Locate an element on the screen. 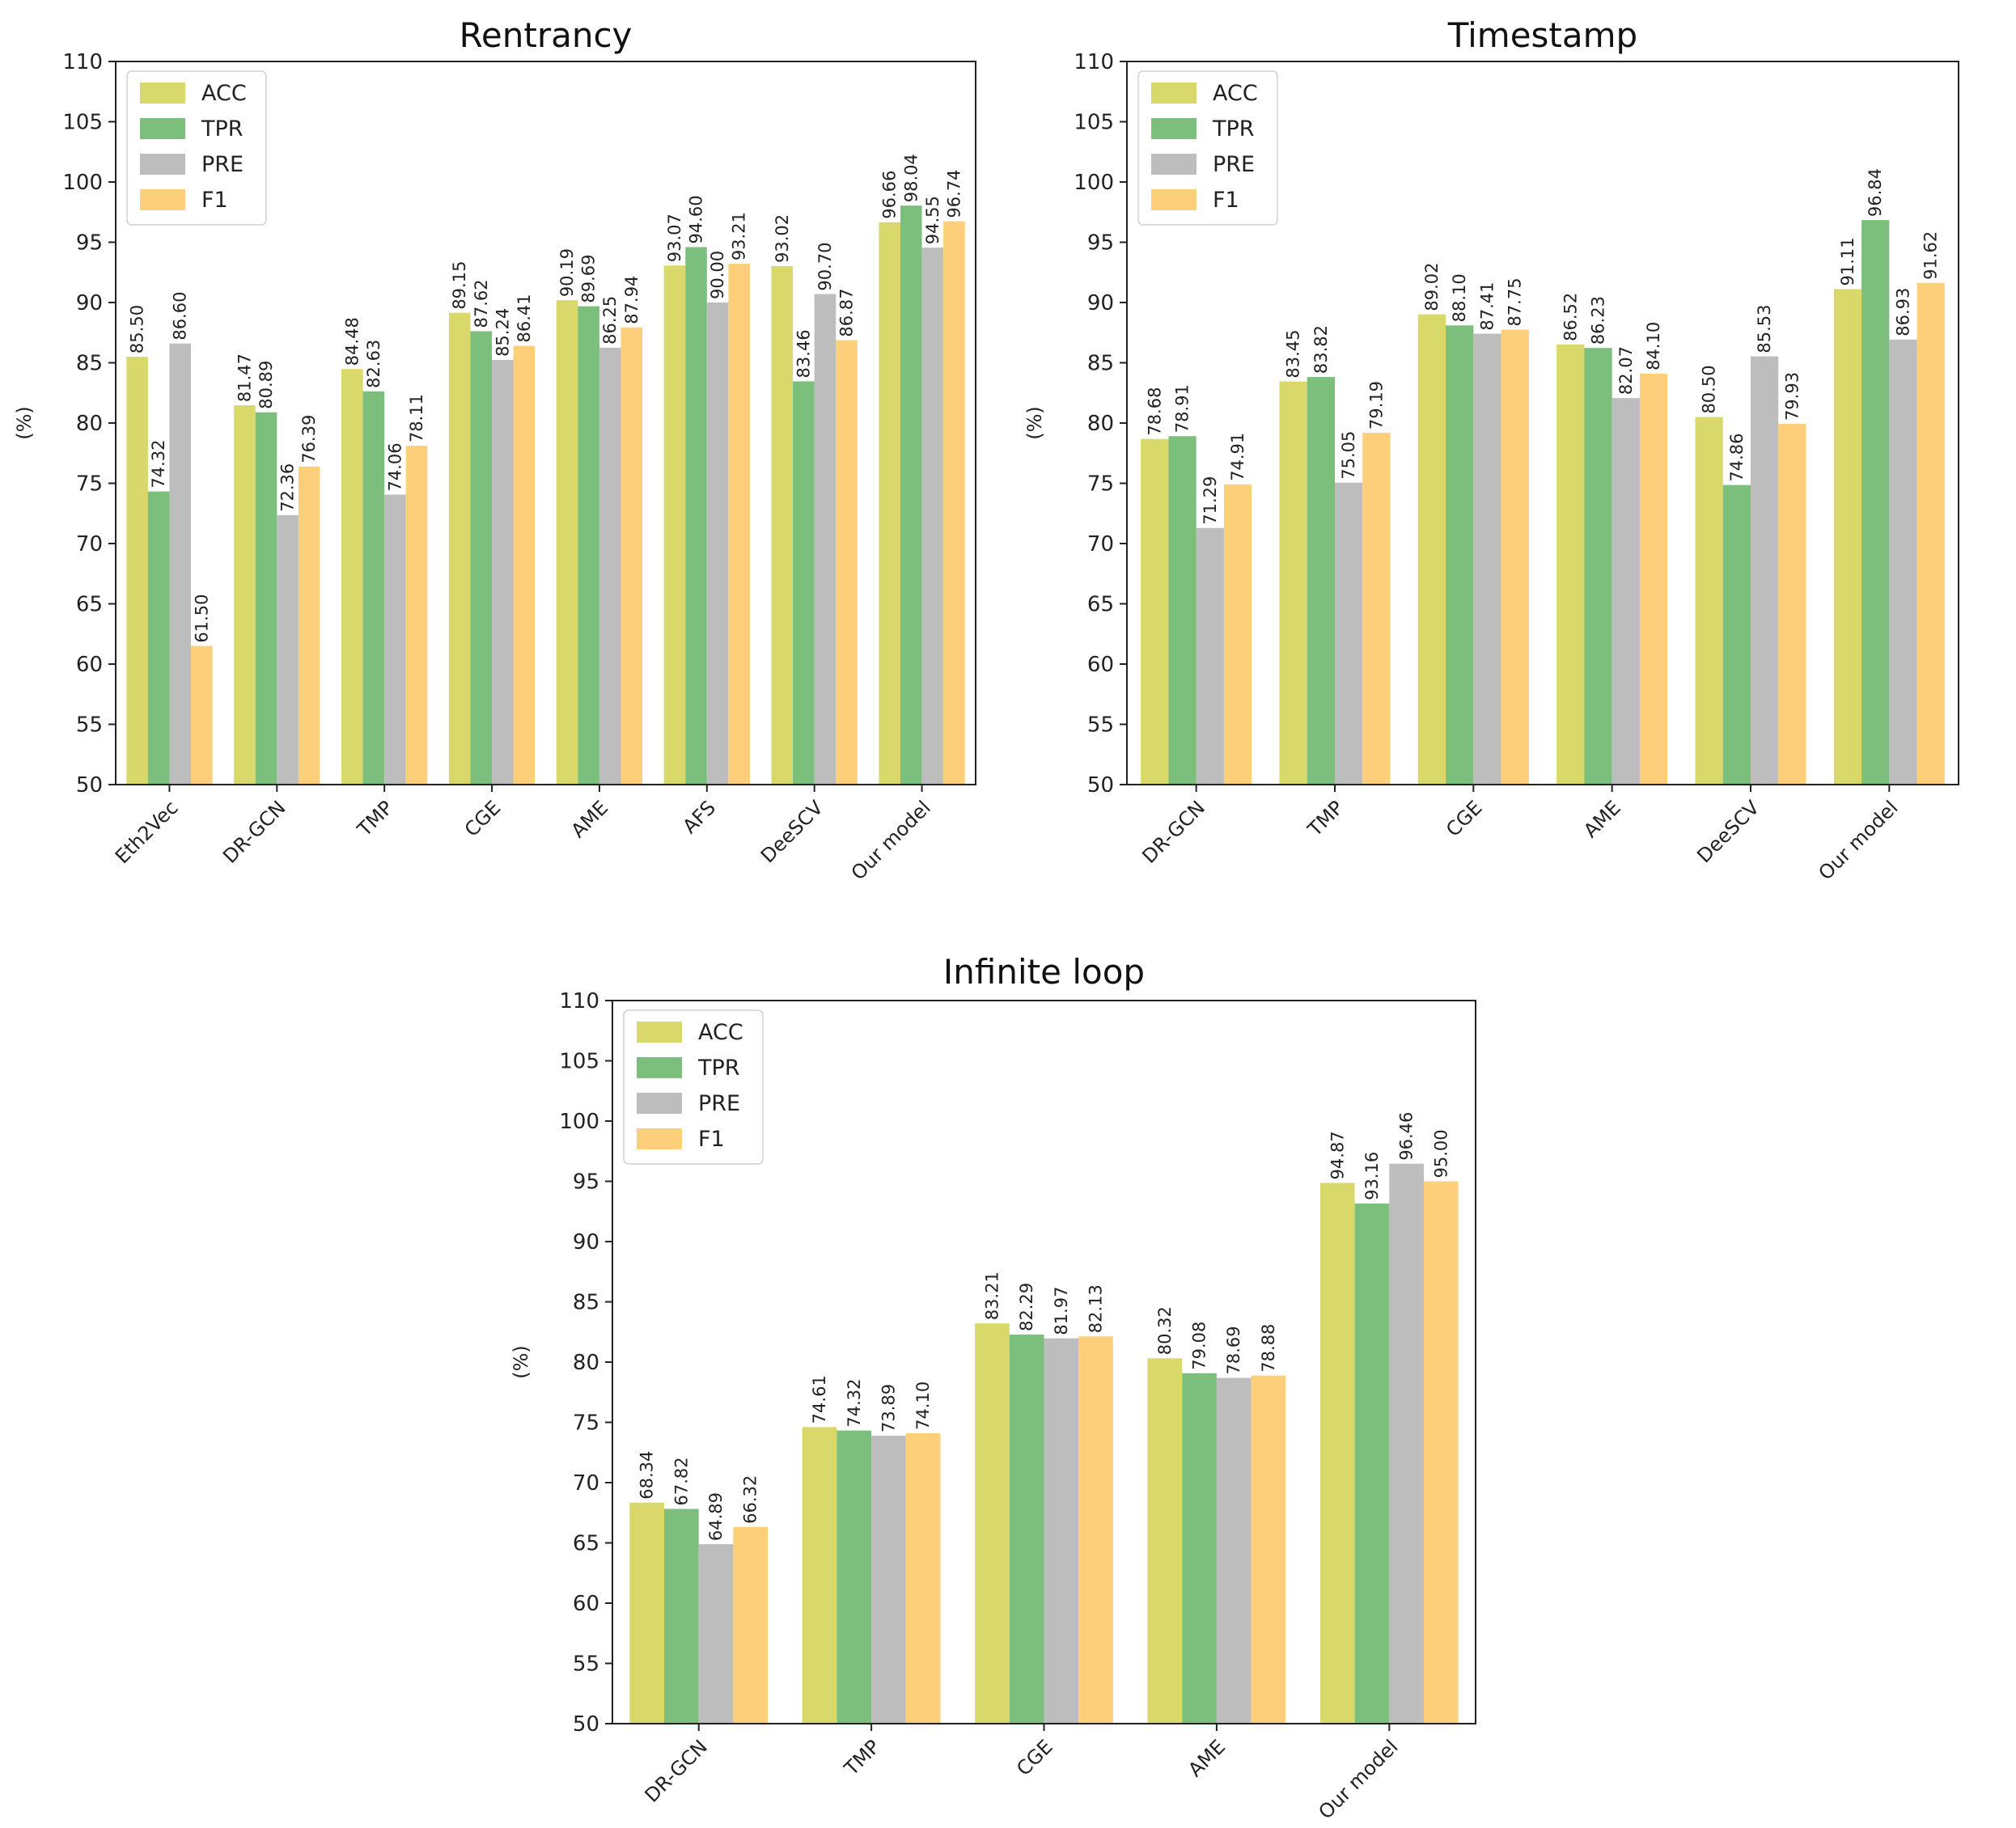 The width and height of the screenshot is (2016, 1828). data-label-acc-tmp: 74.61 is located at coordinates (819, 1399).